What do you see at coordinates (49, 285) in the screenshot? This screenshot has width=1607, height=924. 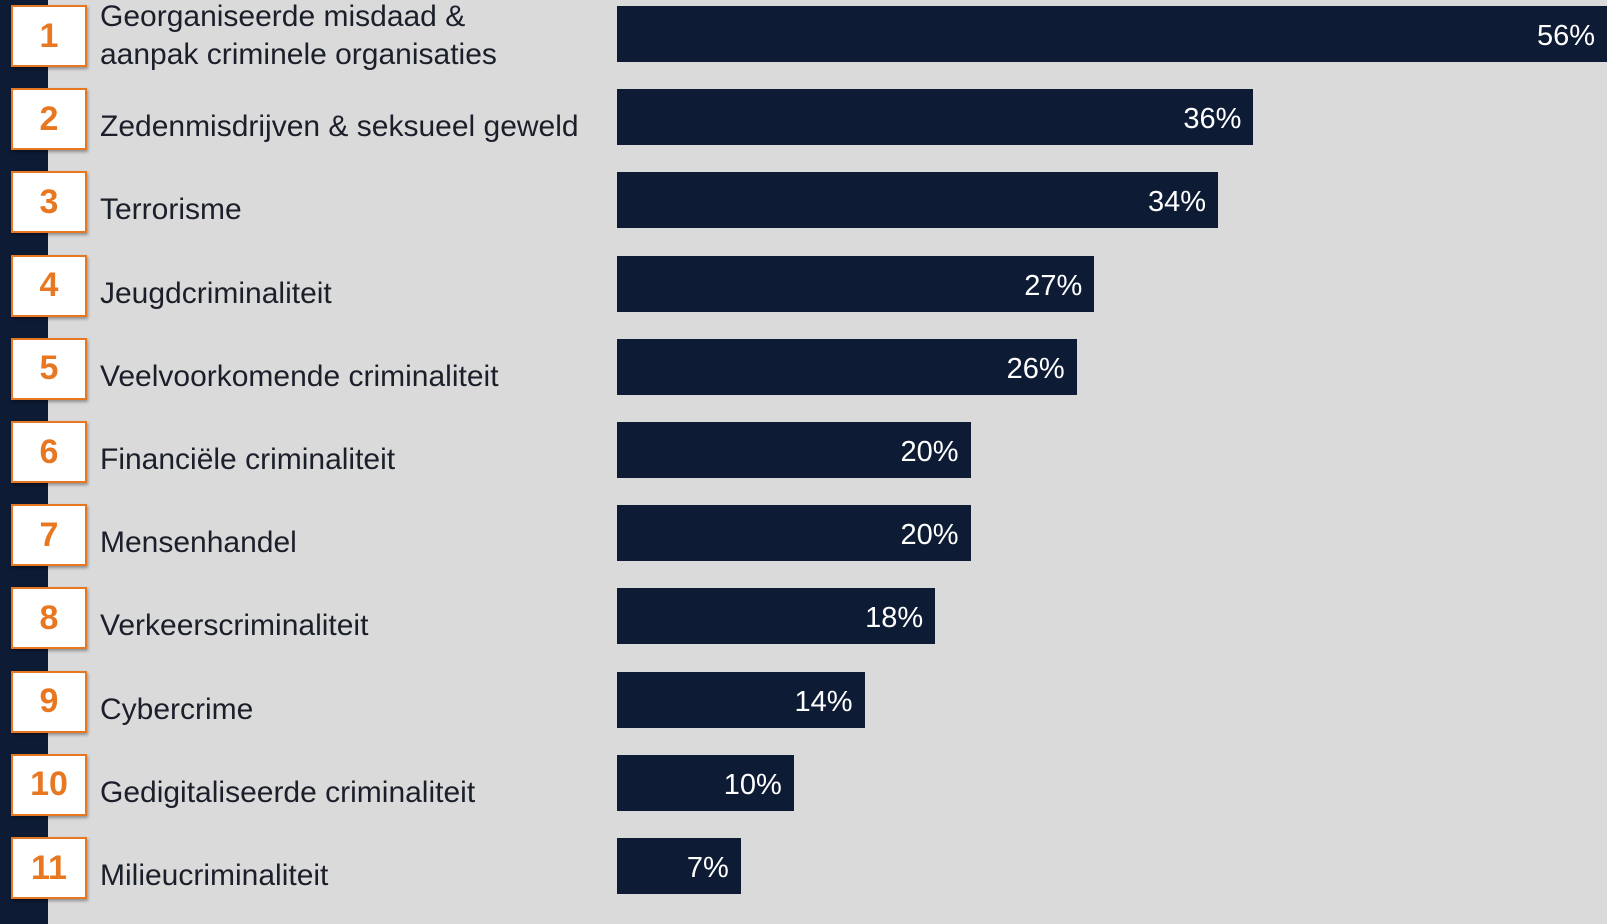 I see `rank-badge: 4` at bounding box center [49, 285].